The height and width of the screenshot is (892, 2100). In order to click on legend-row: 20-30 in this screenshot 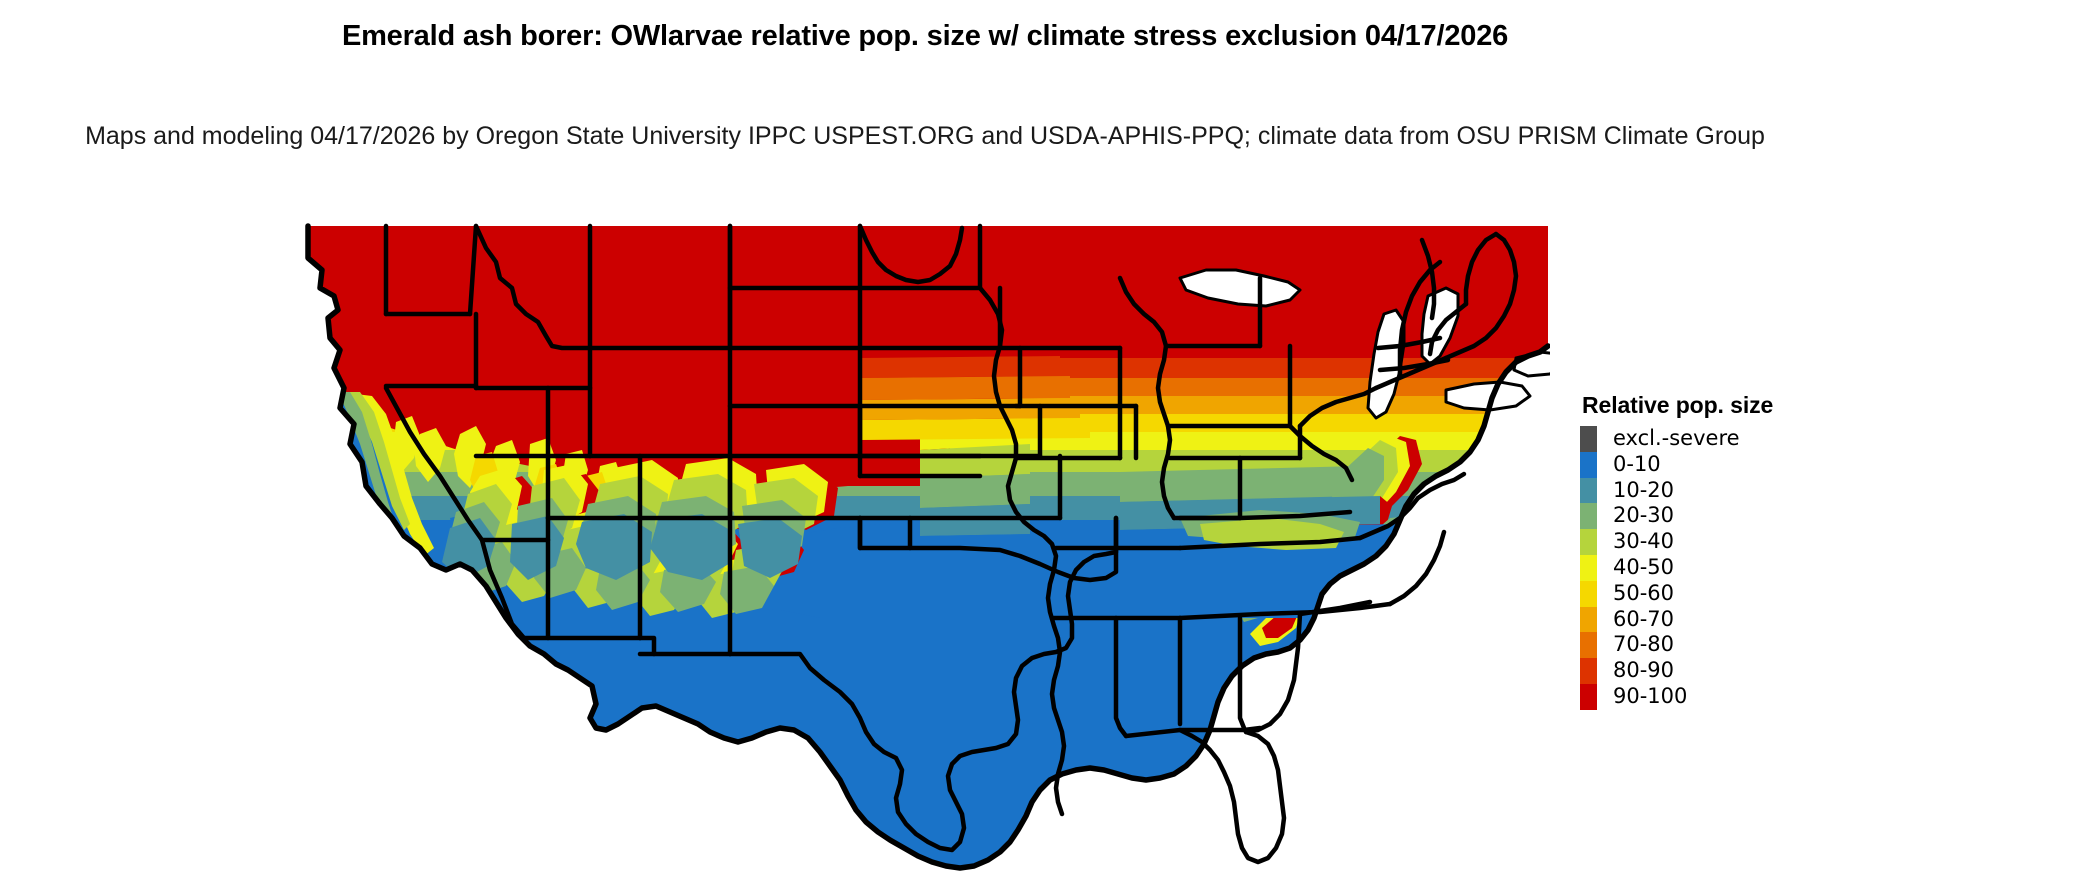, I will do `click(1740, 516)`.